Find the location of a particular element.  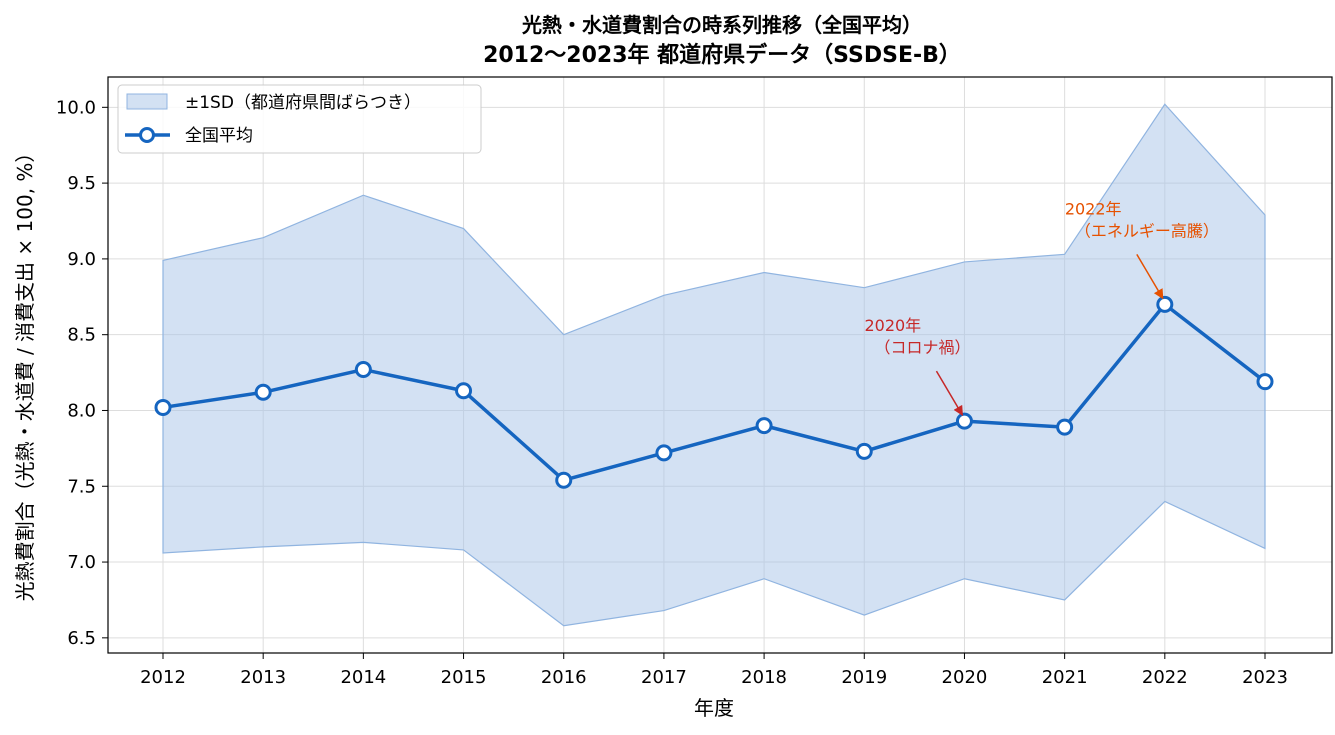

legend-line-marker is located at coordinates (147, 135).